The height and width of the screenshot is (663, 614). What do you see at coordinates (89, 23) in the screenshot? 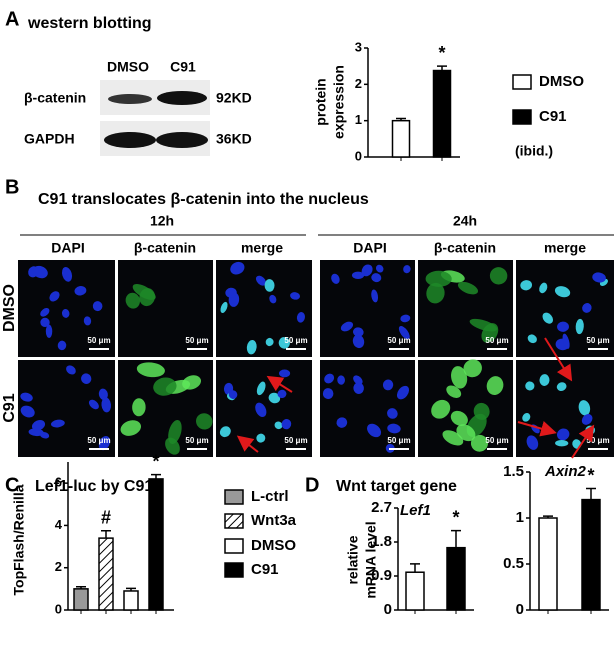
I see `heading: western blotting` at bounding box center [89, 23].